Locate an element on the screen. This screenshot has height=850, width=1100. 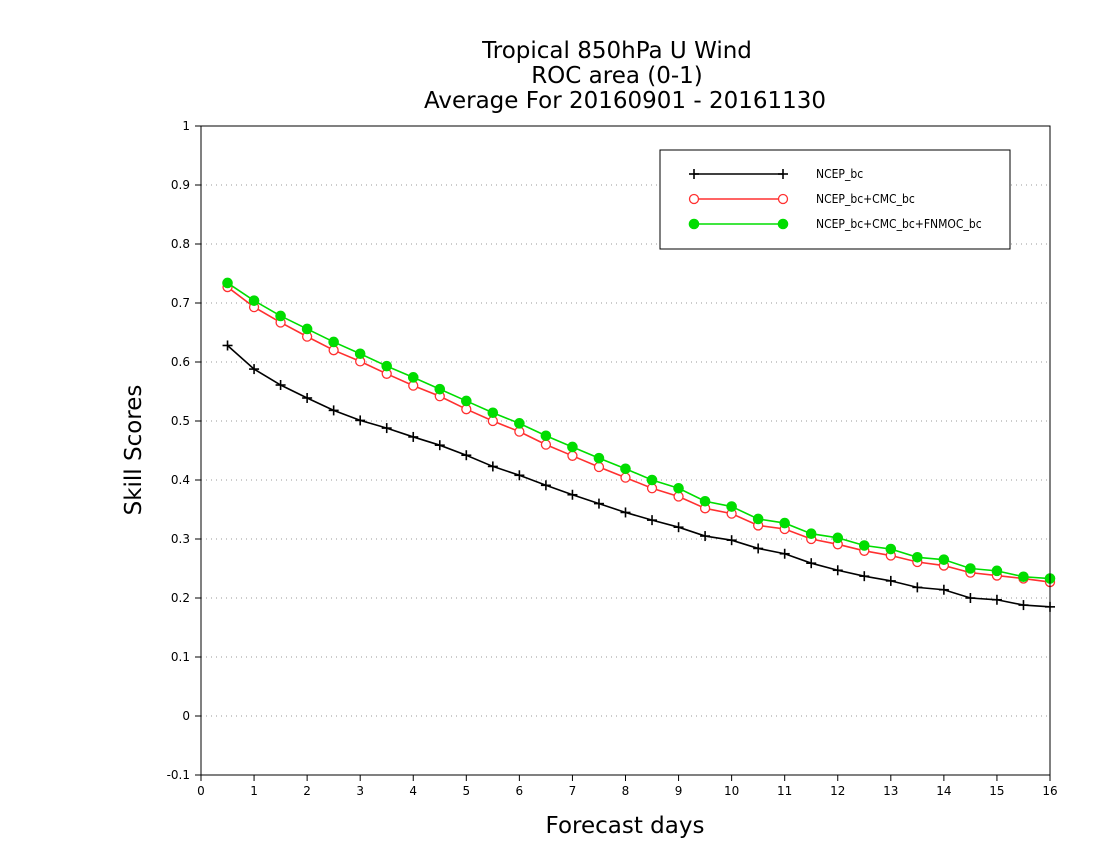
y-tick-label-7: 0.6 is located at coordinates (180, 362).